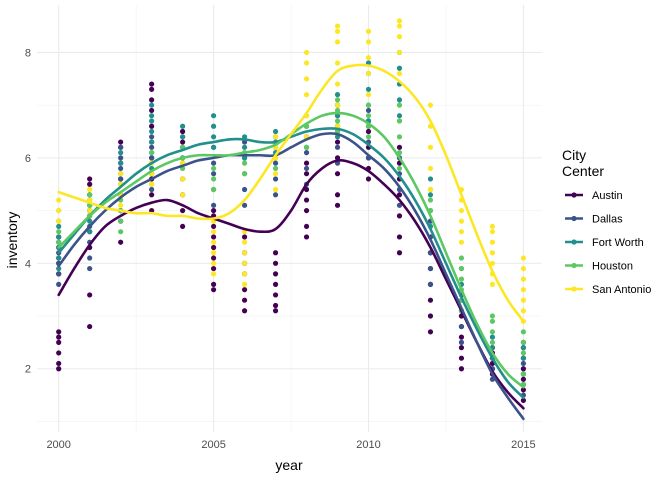 This screenshot has width=672, height=480. I want to click on y-tick-label: 8, so click(28, 53).